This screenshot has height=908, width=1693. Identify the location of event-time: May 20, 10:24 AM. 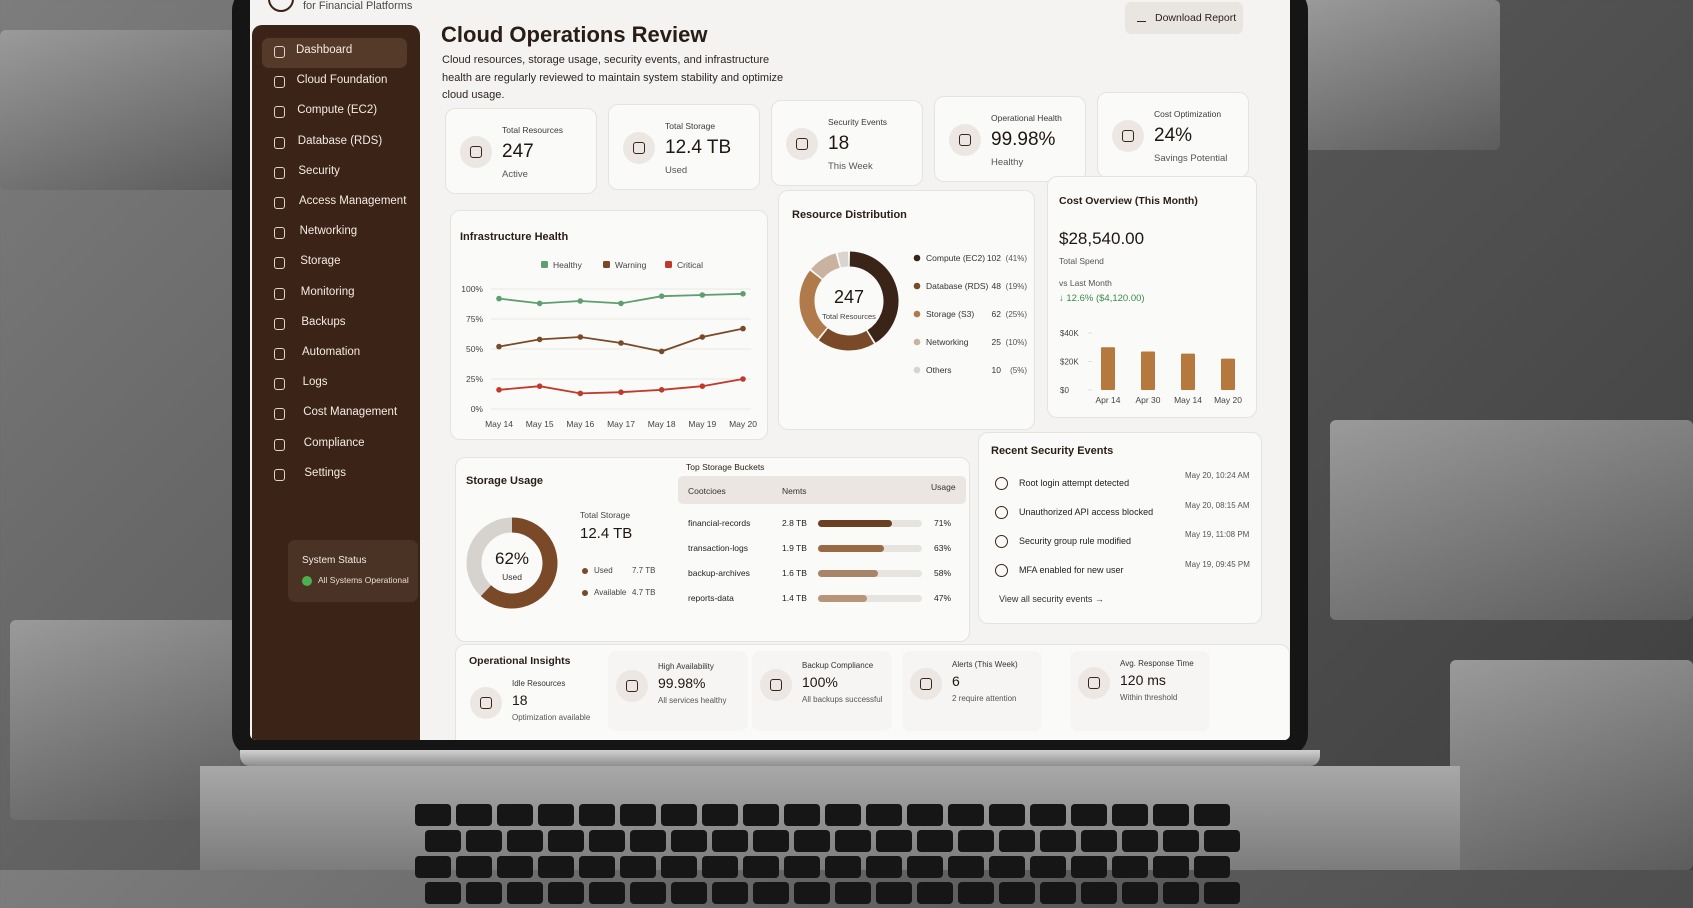
(1217, 475).